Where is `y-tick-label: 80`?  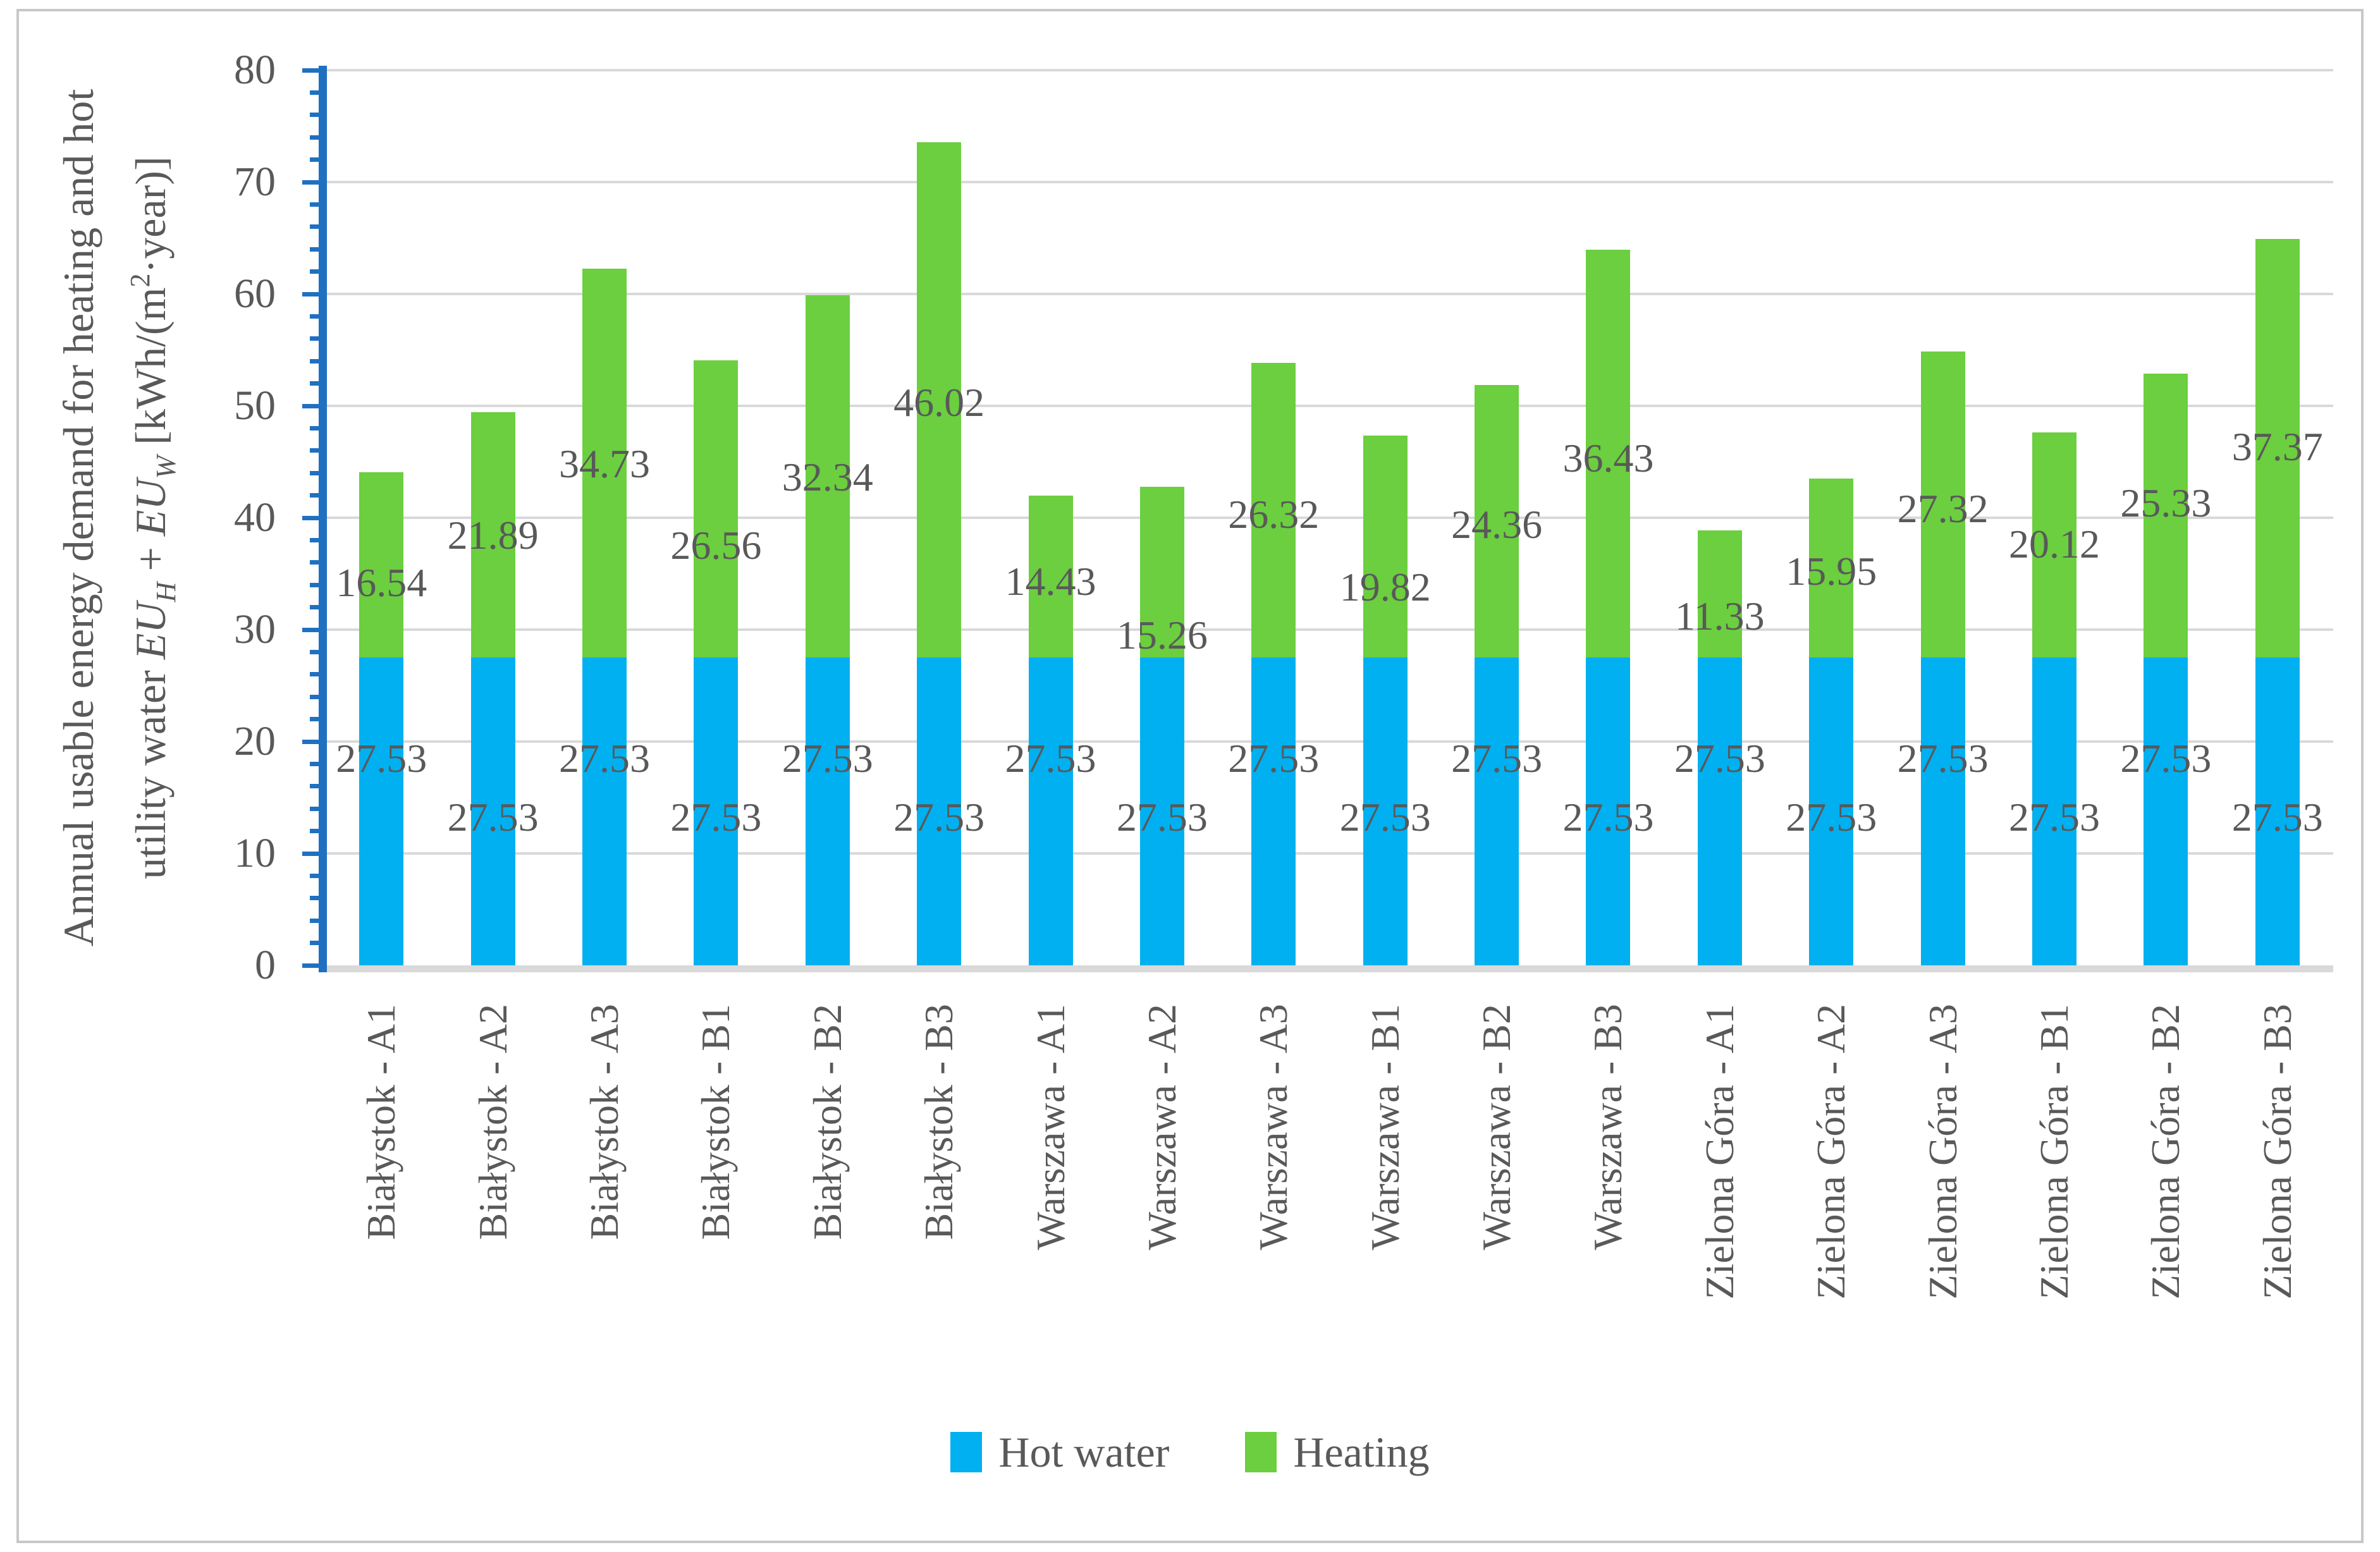
y-tick-label: 80 is located at coordinates (255, 70).